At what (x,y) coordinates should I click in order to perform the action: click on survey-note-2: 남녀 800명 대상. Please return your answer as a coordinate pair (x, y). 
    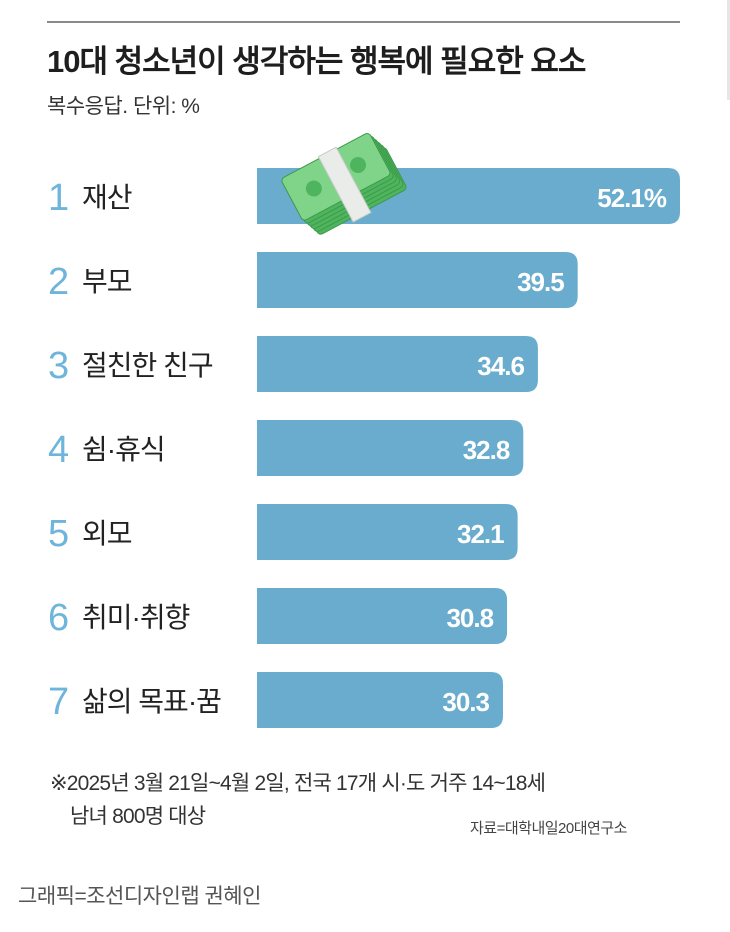
    Looking at the image, I should click on (138, 816).